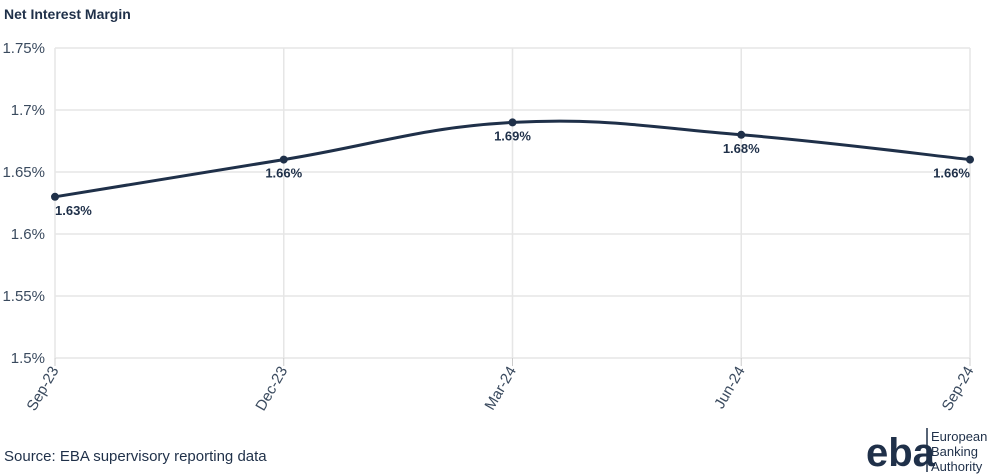 Image resolution: width=1000 pixels, height=476 pixels. Describe the element at coordinates (28, 358) in the screenshot. I see `y-tick-label: 1.5%` at that location.